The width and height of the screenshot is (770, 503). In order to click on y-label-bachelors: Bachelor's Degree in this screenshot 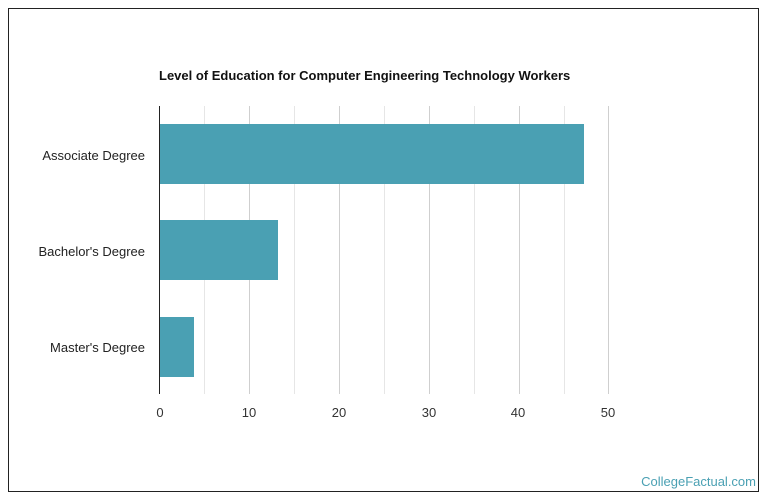, I will do `click(91, 251)`.